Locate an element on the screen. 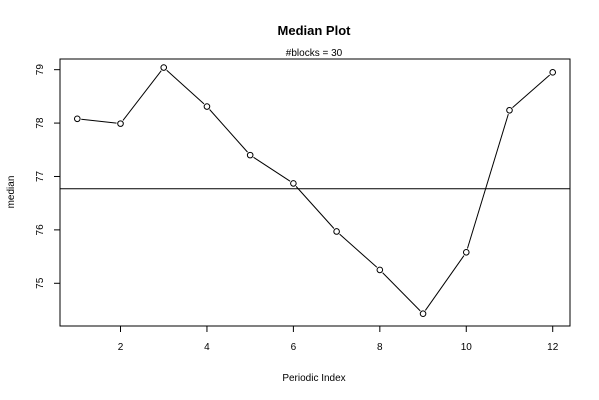  y-tick-label-76: 76 is located at coordinates (40, 230).